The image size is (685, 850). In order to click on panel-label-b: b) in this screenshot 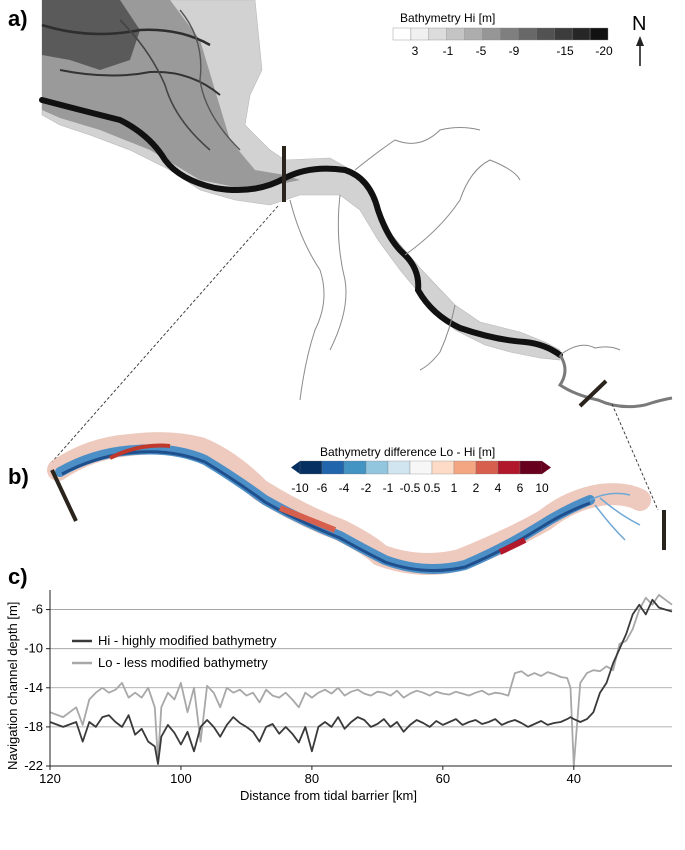, I will do `click(18, 476)`.